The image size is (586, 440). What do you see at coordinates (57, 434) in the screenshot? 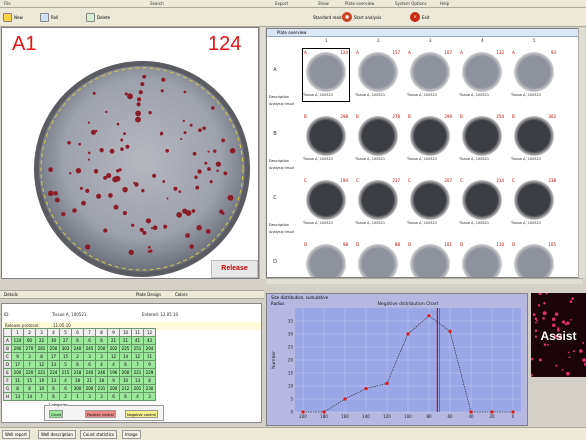
I see `tab-well-description: Well description` at bounding box center [57, 434].